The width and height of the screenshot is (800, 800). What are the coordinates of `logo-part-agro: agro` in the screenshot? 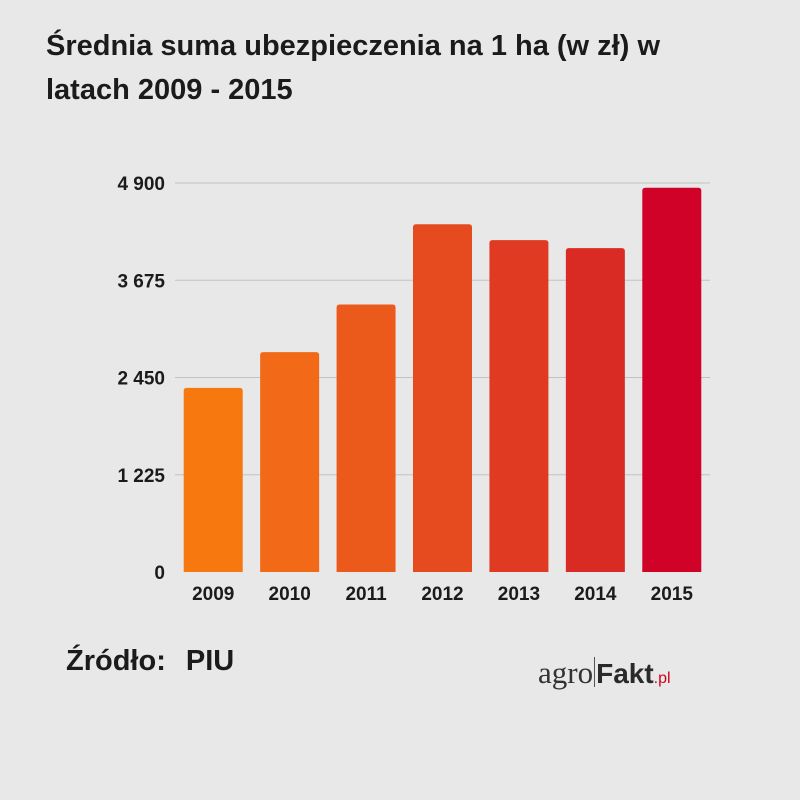 It's located at (566, 672).